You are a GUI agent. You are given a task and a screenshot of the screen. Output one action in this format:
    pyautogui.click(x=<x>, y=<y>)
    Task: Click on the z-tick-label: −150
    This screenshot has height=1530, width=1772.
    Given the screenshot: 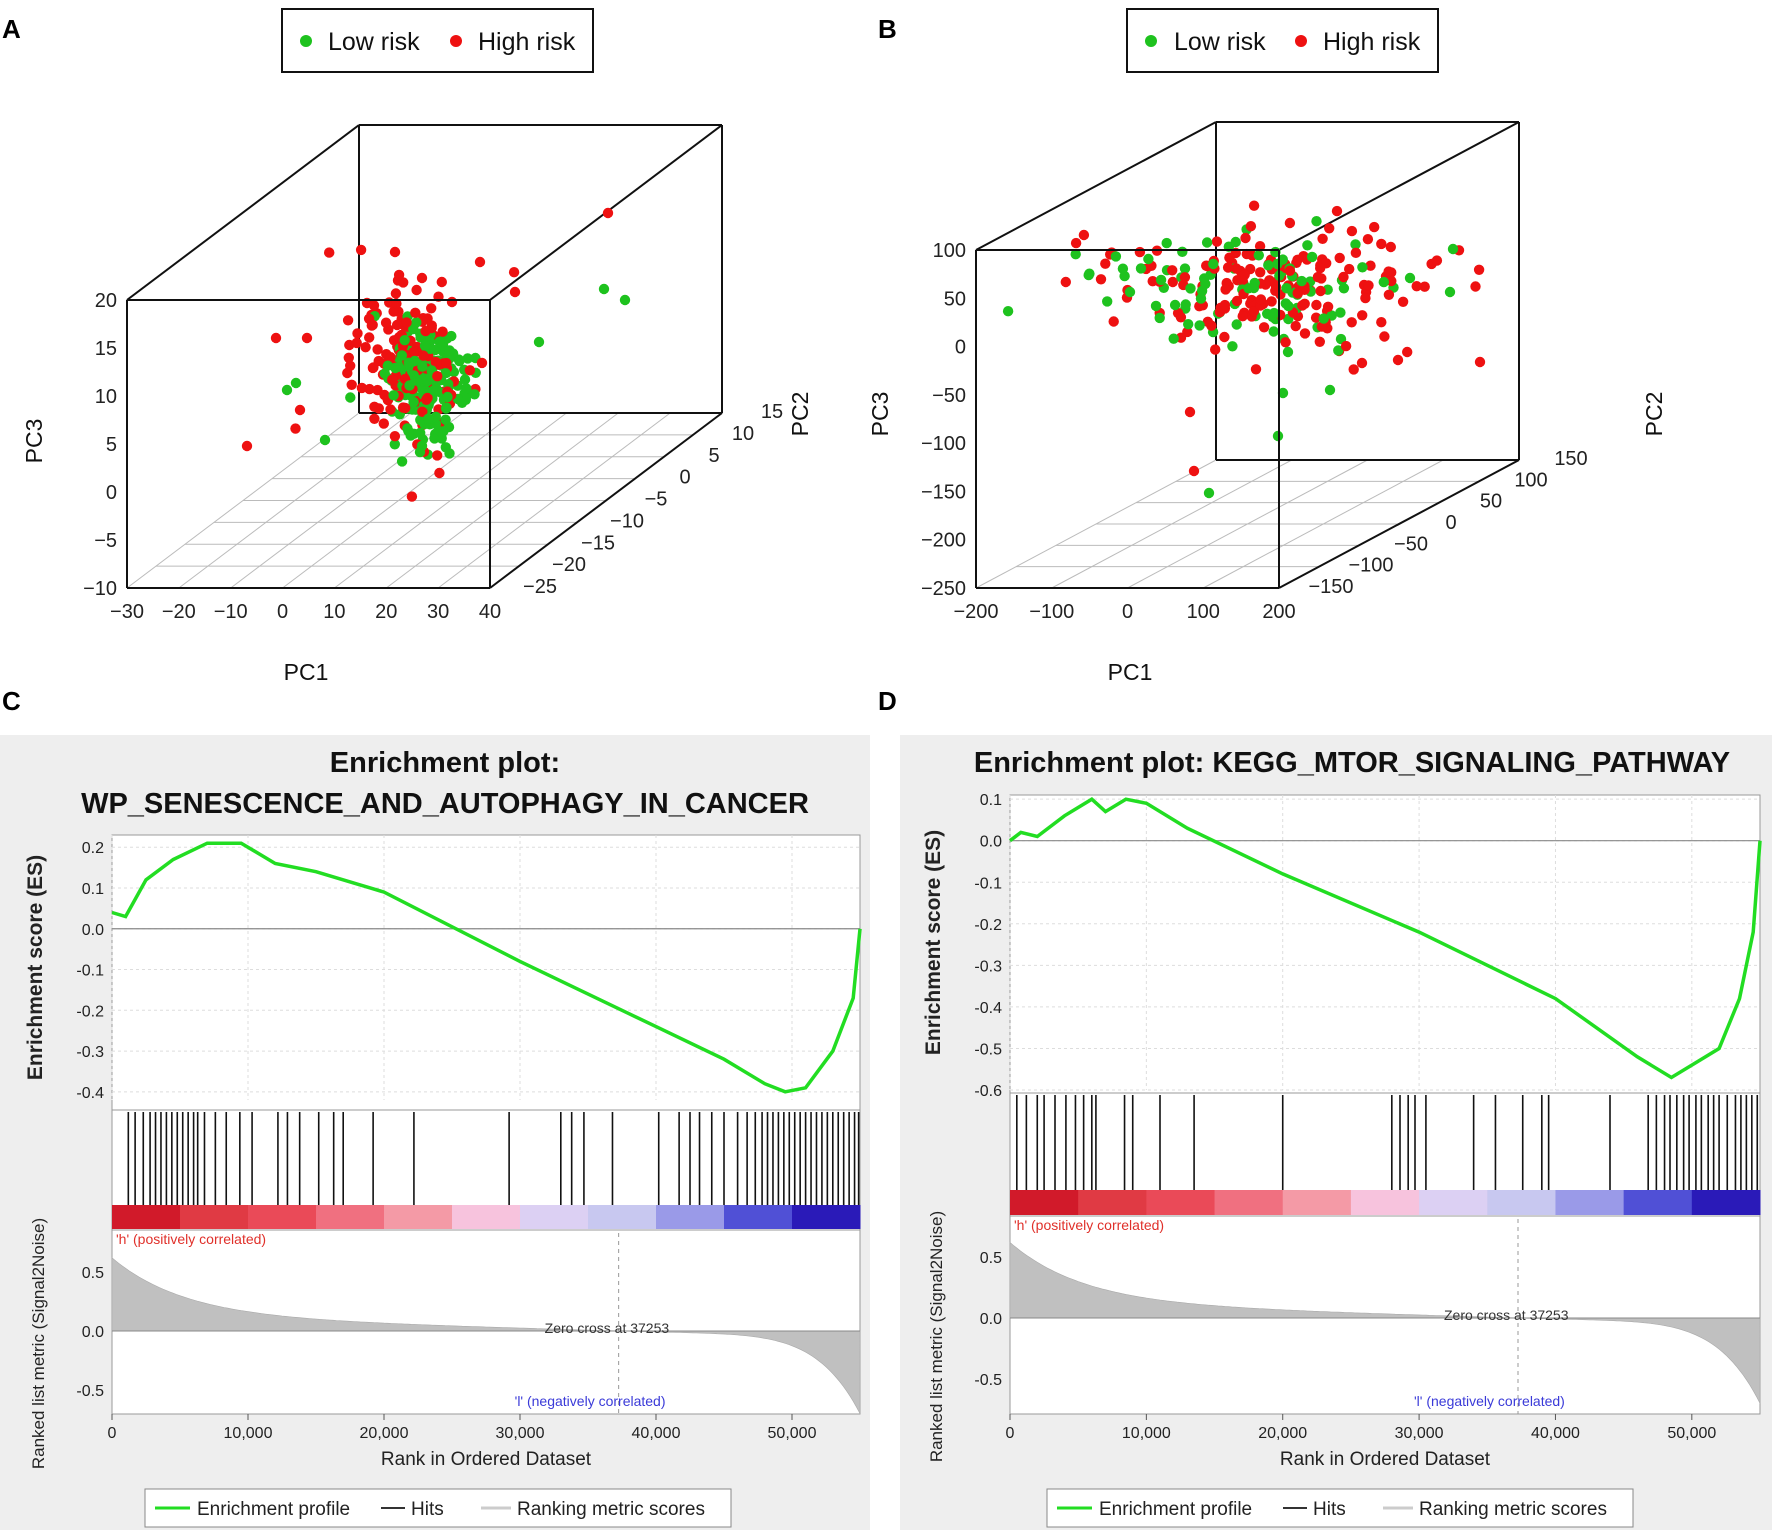 What is the action you would take?
    pyautogui.click(x=943, y=492)
    